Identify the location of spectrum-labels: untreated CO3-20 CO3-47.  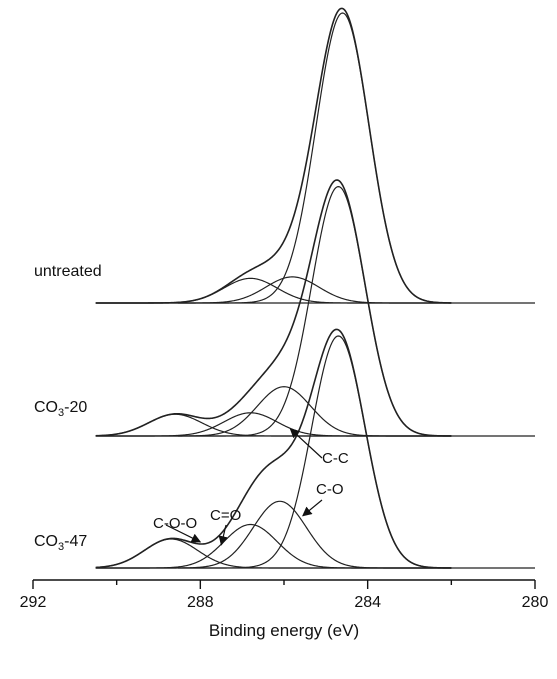
(68, 408).